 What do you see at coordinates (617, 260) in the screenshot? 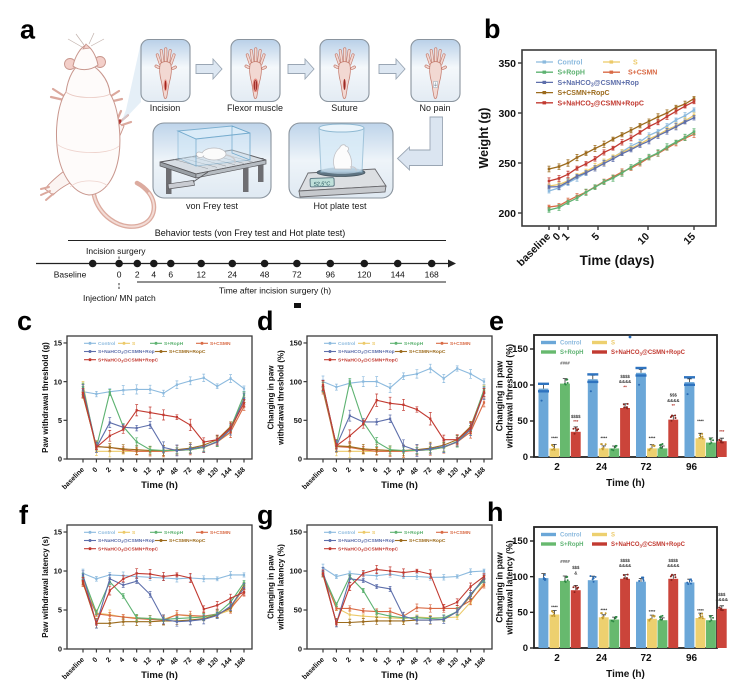
I see `svg-text: Time (days)` at bounding box center [617, 260].